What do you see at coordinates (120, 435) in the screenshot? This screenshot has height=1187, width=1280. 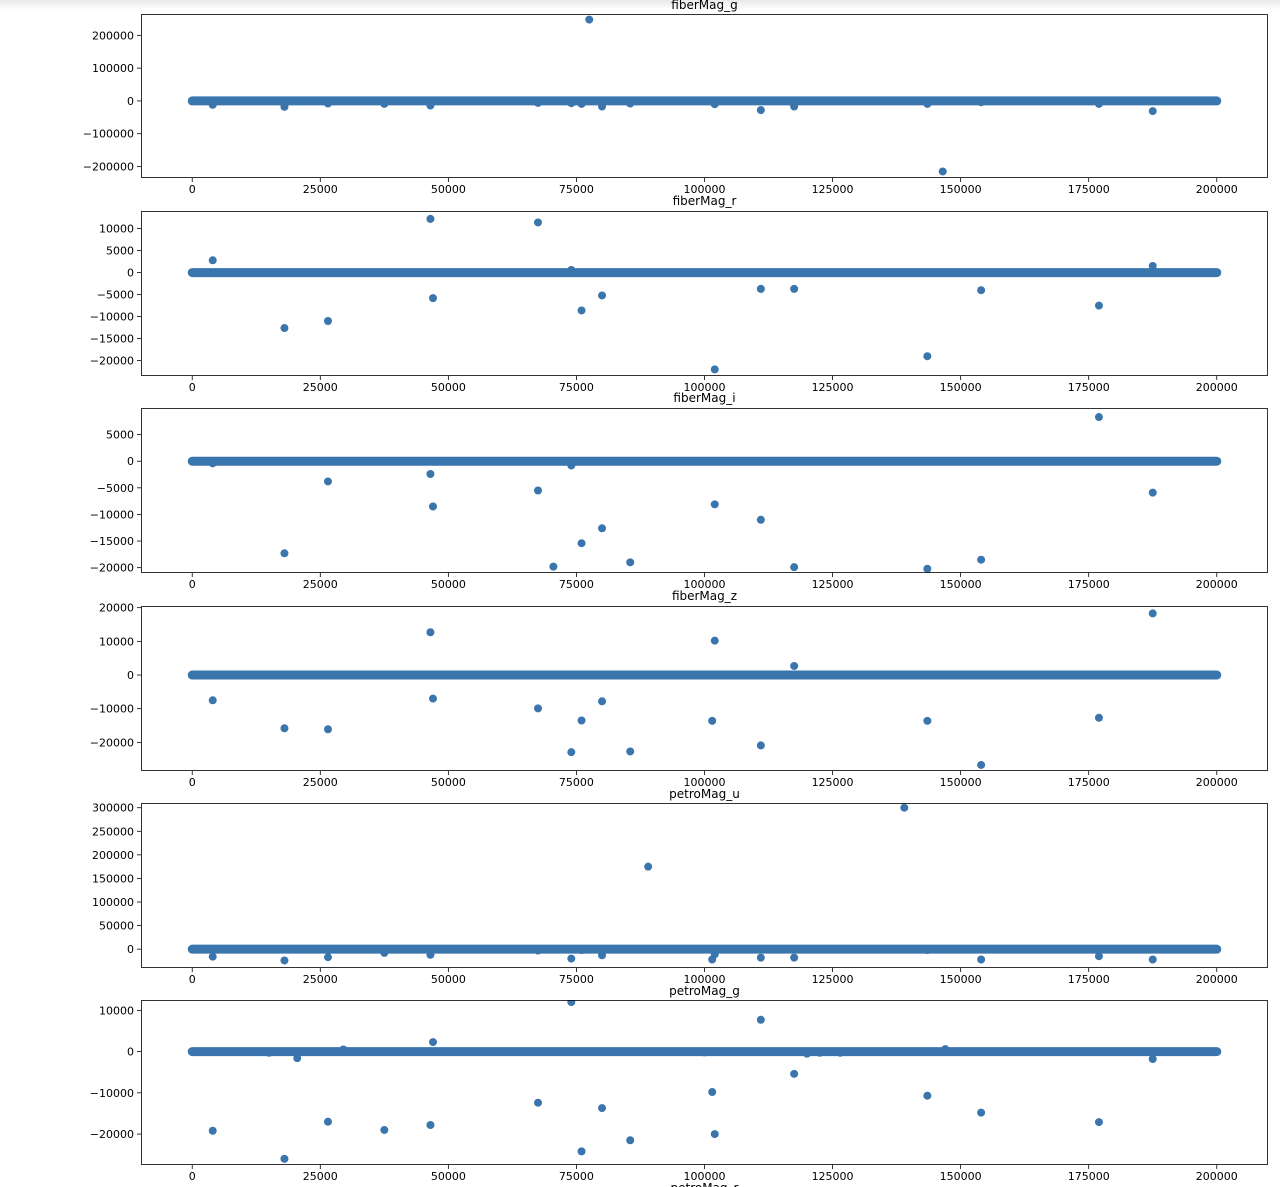 I see `y-tick-label: 5000` at bounding box center [120, 435].